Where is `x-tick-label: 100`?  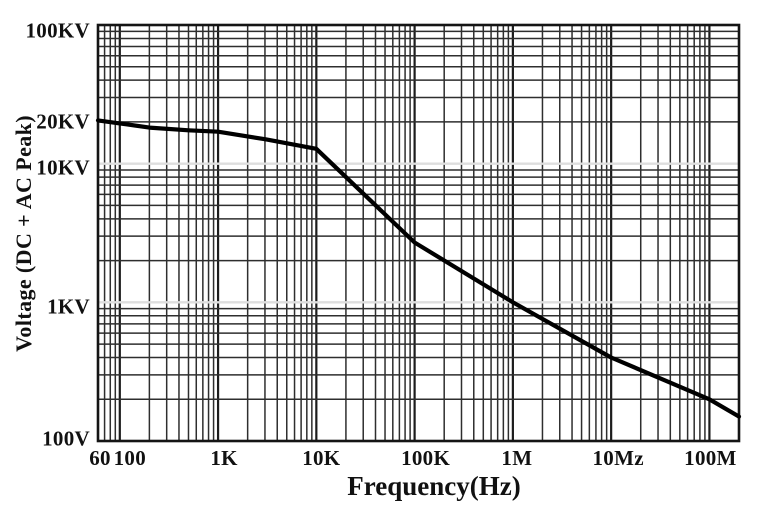 x-tick-label: 100 is located at coordinates (129, 458).